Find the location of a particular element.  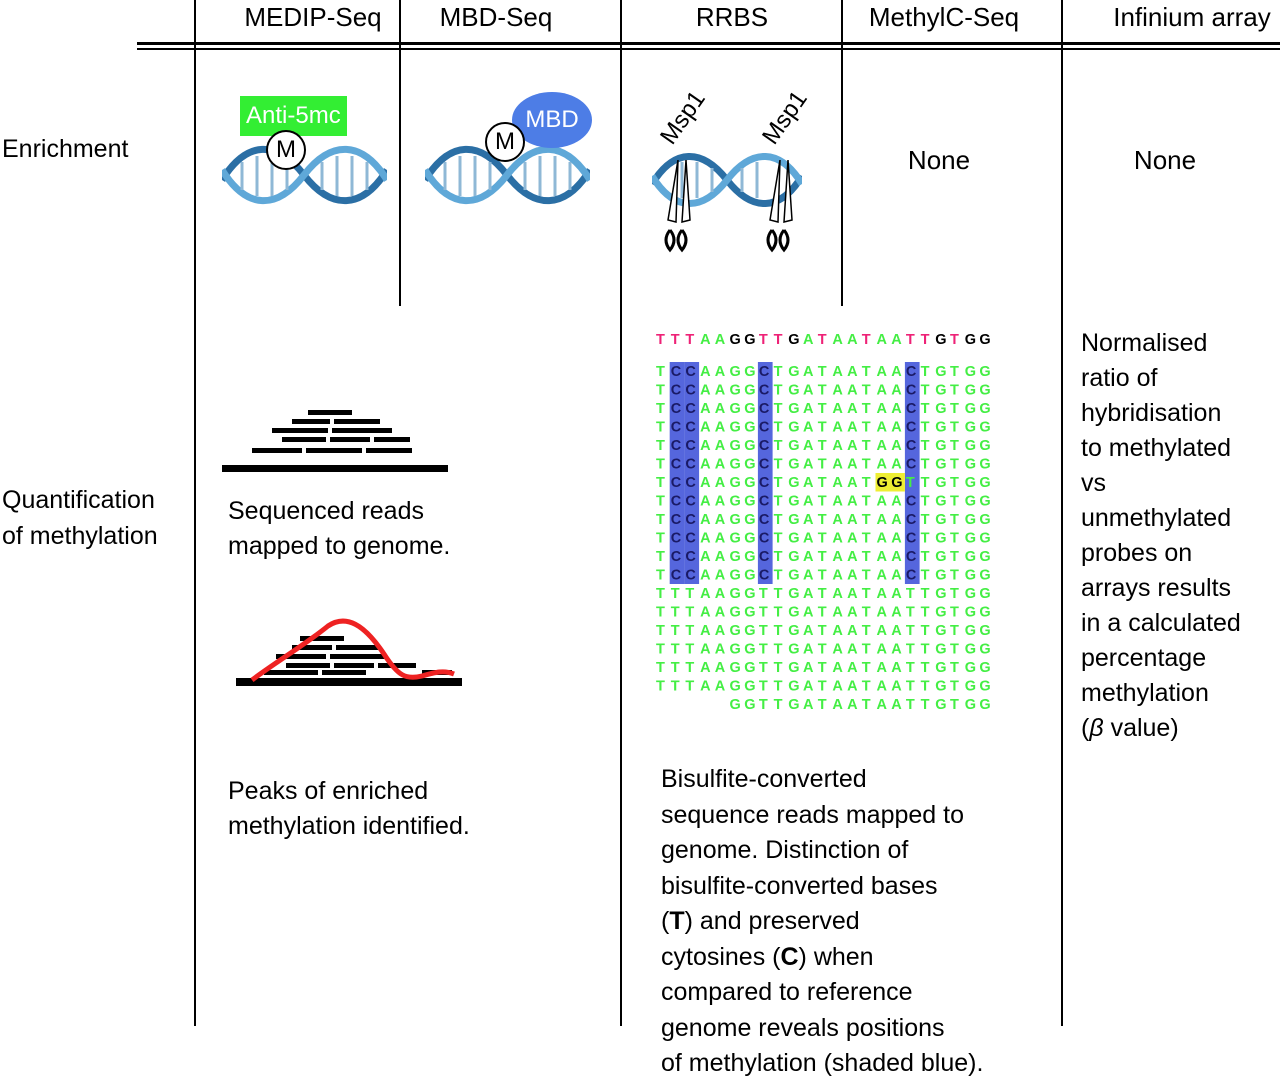

methylated-column-shade is located at coordinates (692, 473).